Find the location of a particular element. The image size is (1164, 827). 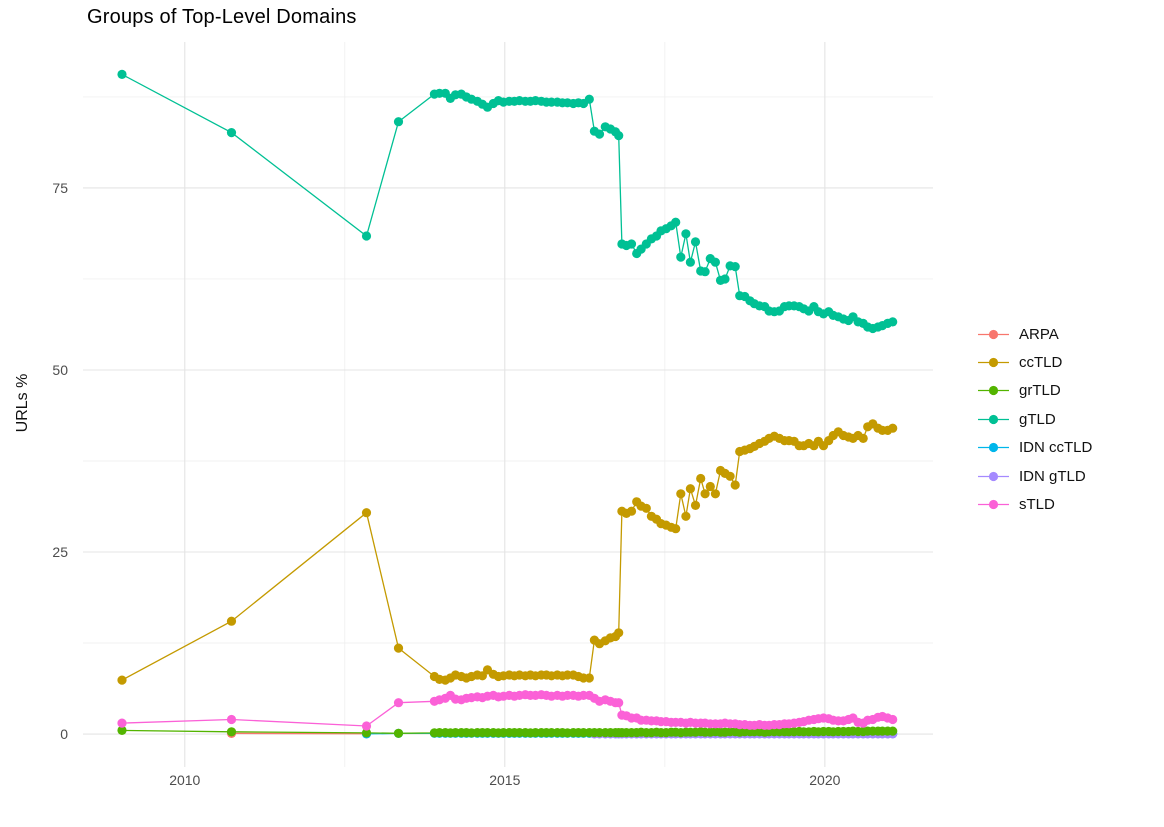

legend-label: IDN ccTLD is located at coordinates (1056, 448).